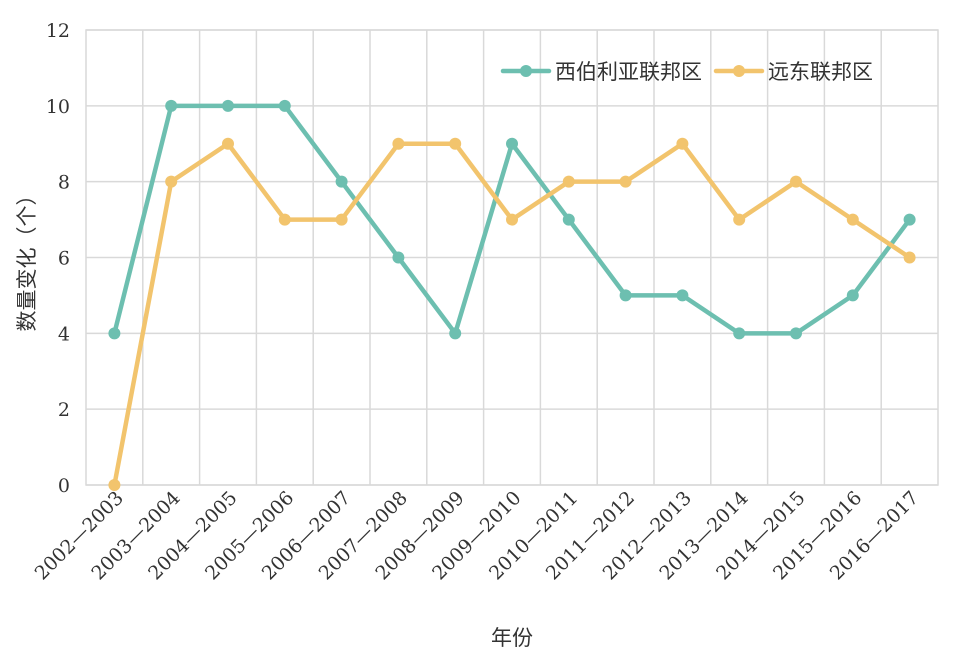 Image resolution: width=955 pixels, height=665 pixels. I want to click on y-tick-label: 6, so click(64, 259).